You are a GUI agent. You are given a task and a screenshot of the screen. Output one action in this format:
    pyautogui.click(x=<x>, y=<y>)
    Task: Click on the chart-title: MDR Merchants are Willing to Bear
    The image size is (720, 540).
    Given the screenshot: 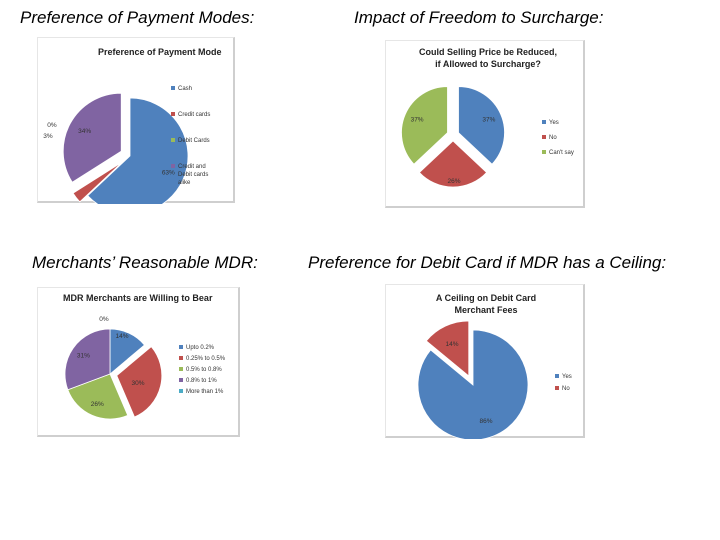 What is the action you would take?
    pyautogui.click(x=138, y=298)
    